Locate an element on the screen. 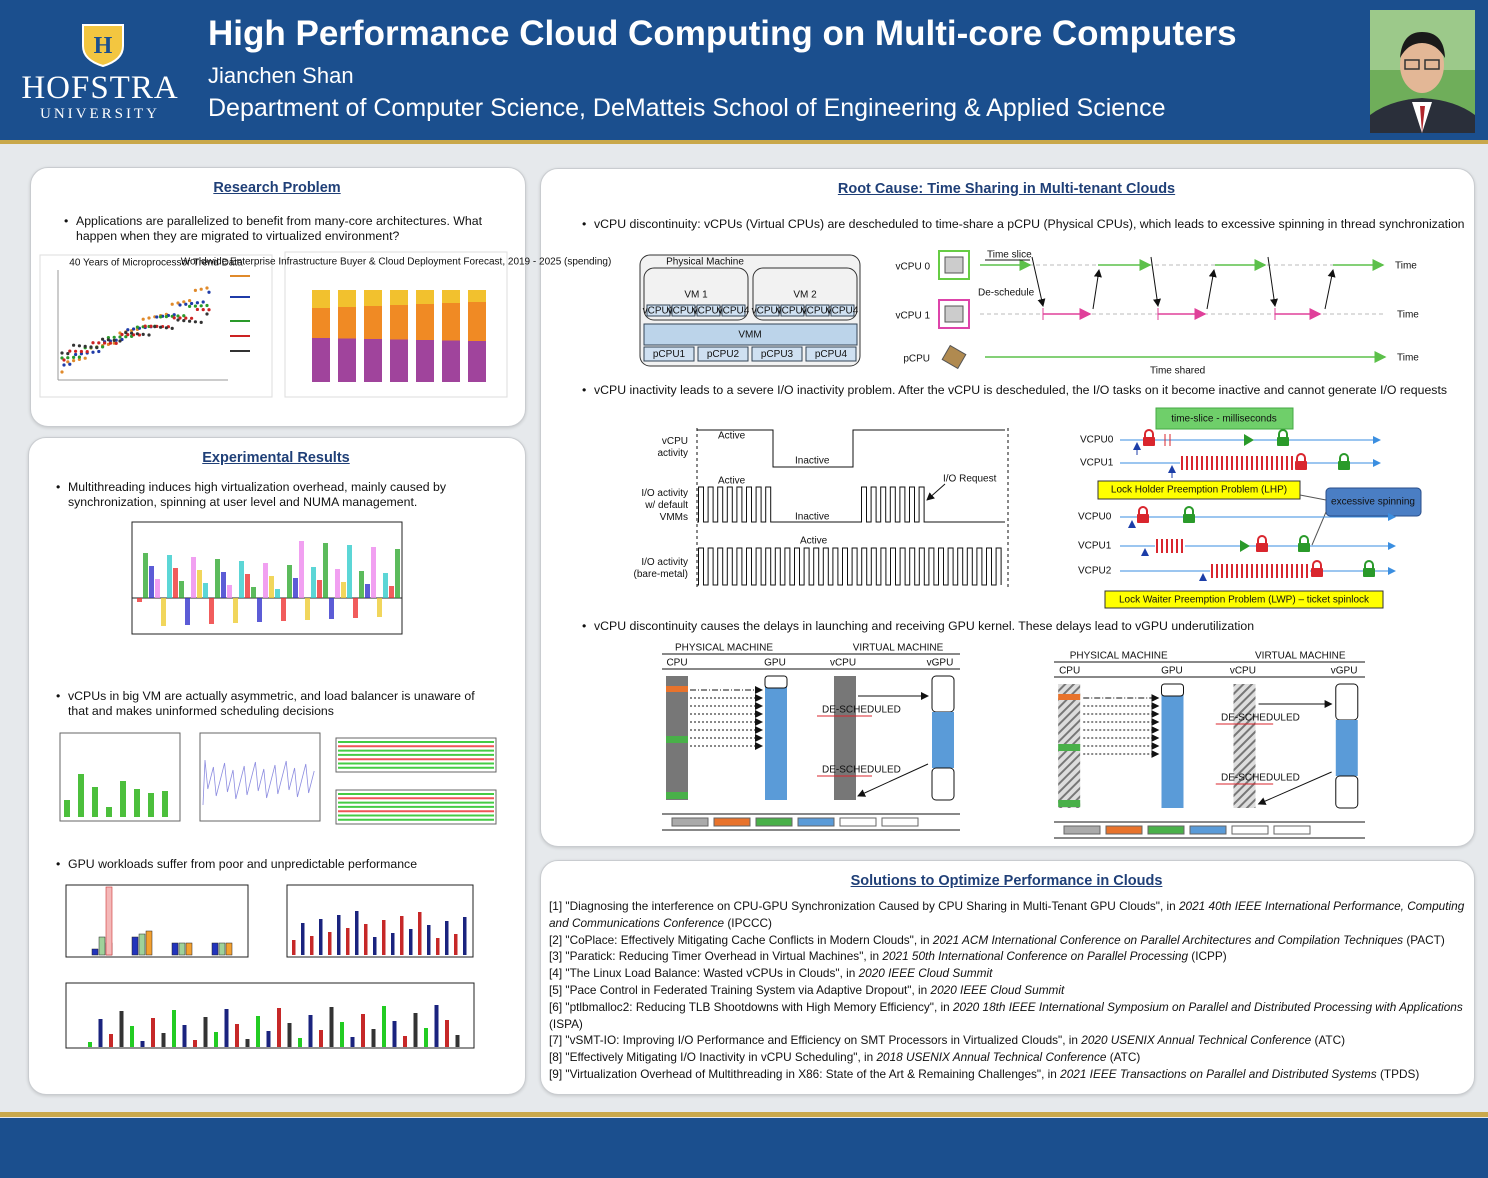 The image size is (1488, 1178). section-title: Research Problem is located at coordinates (277, 188).